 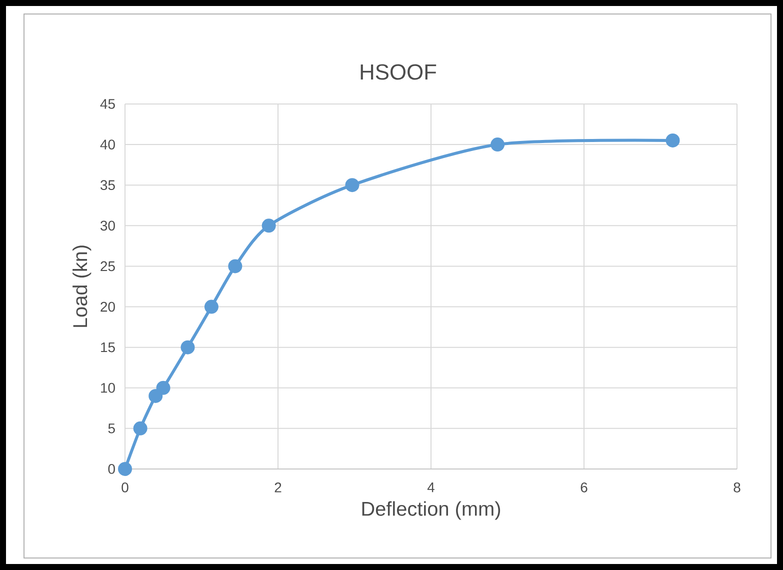 What do you see at coordinates (430, 487) in the screenshot?
I see `x-tick-label: 4` at bounding box center [430, 487].